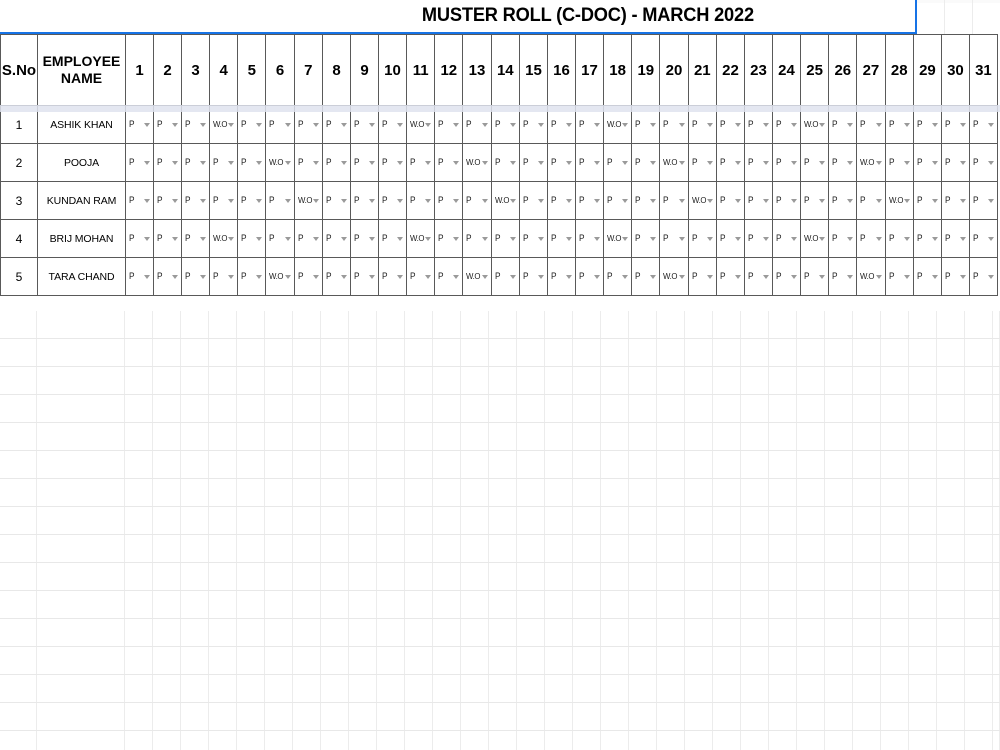 This screenshot has height=750, width=1000. I want to click on cell-attendance-day-13: W.O, so click(477, 162).